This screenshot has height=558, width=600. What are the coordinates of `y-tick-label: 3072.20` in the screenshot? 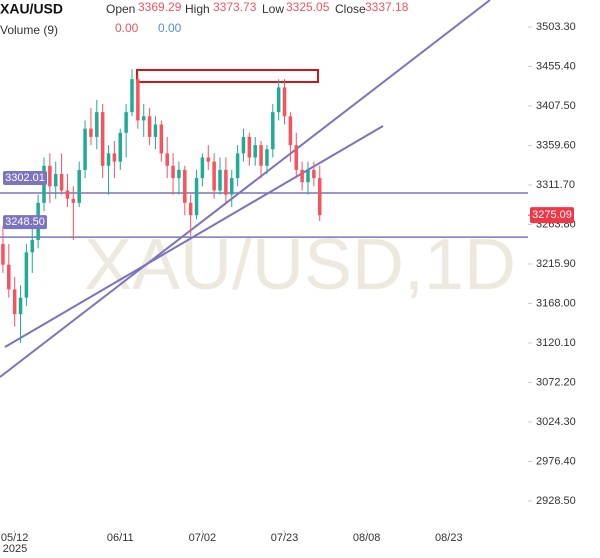 It's located at (556, 382).